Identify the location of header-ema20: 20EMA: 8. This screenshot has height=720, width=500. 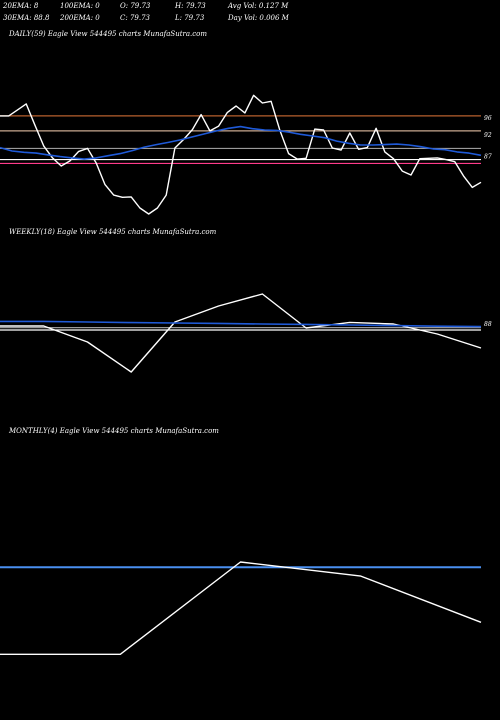
(20, 6).